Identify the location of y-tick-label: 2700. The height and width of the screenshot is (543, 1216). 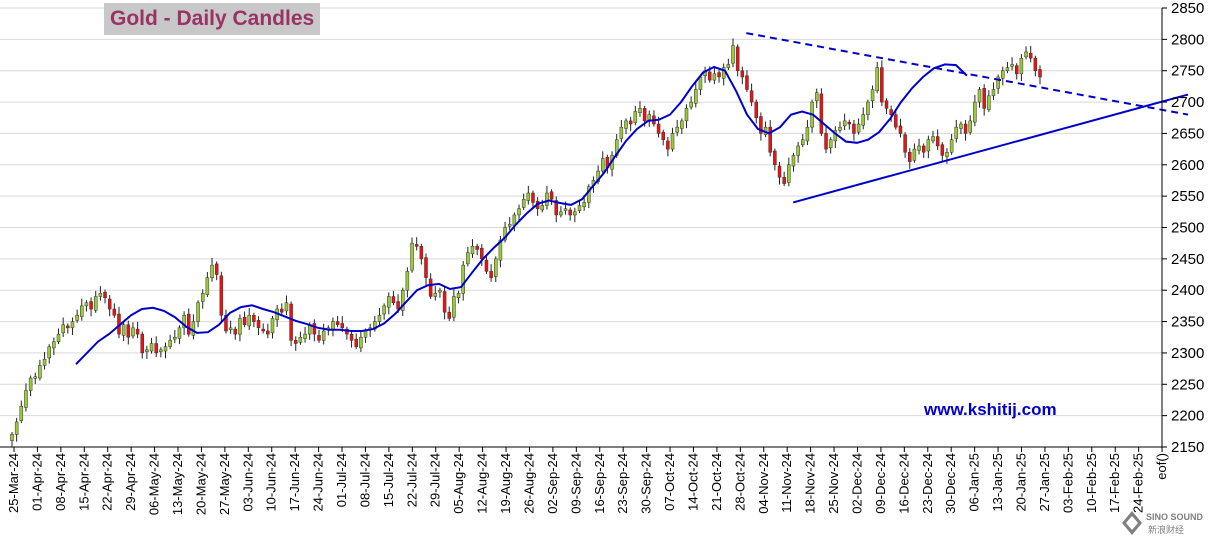
(1187, 102).